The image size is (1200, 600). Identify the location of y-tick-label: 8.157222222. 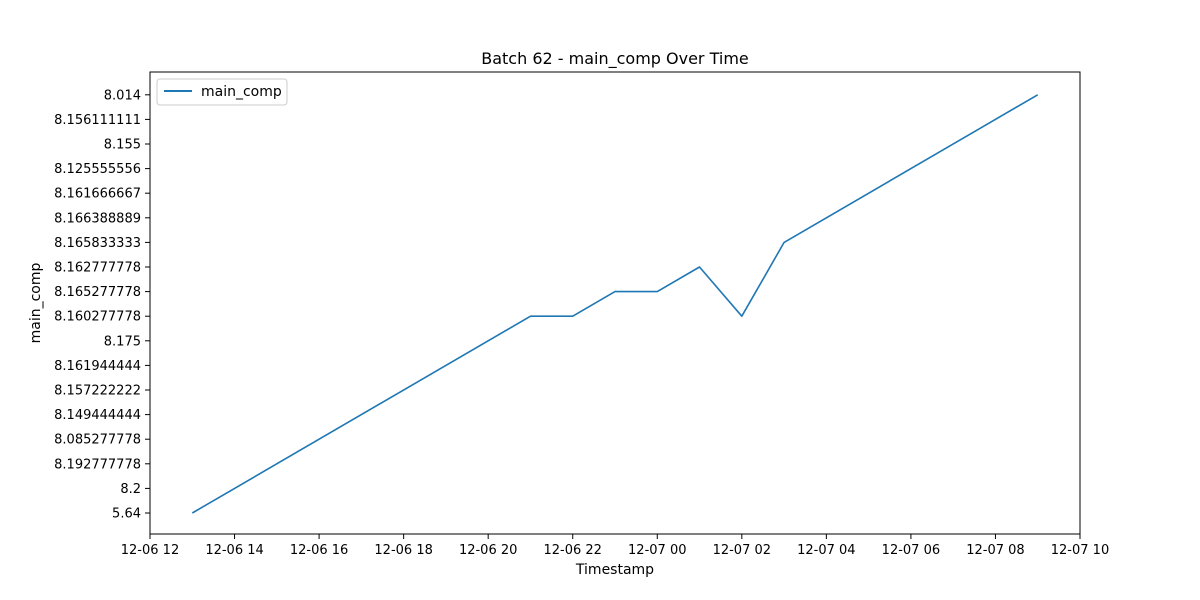
(97, 391).